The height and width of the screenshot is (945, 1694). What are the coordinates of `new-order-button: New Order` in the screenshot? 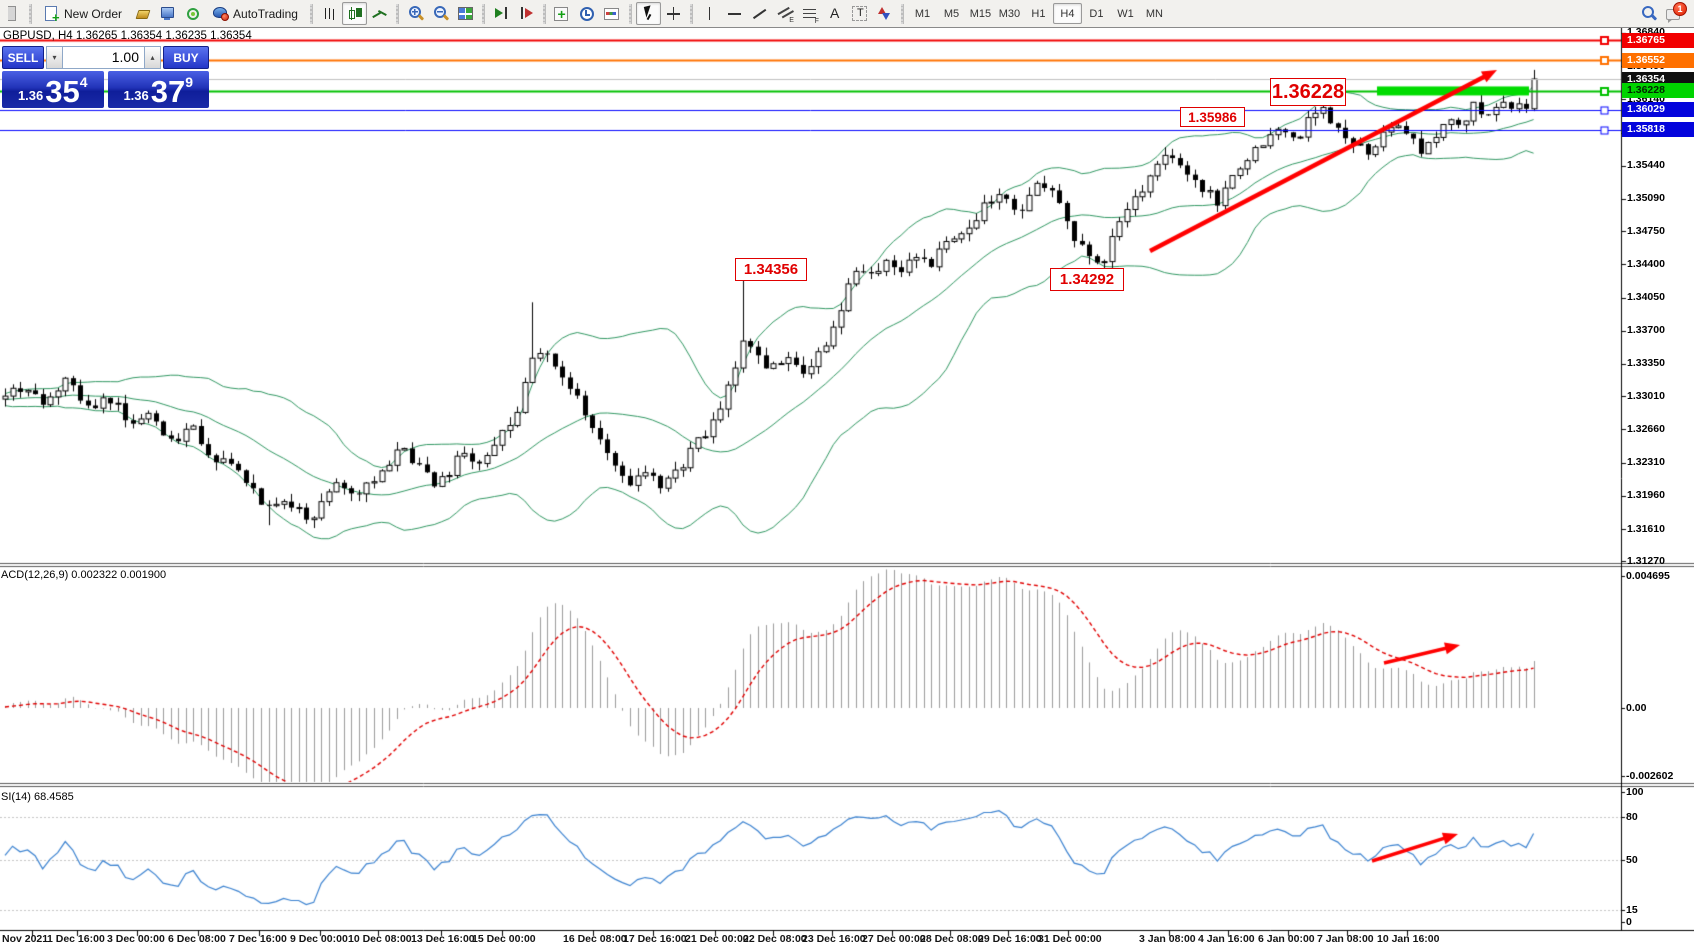 It's located at (83, 14).